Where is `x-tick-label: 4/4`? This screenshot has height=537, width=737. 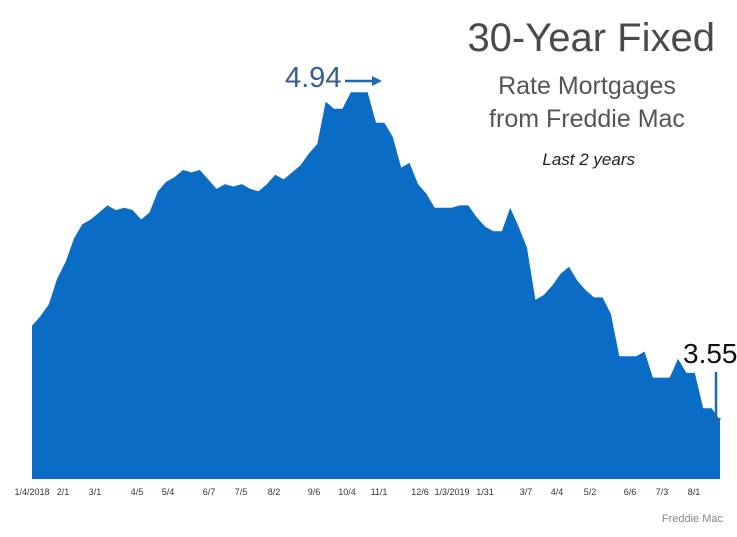
x-tick-label: 4/4 is located at coordinates (557, 492).